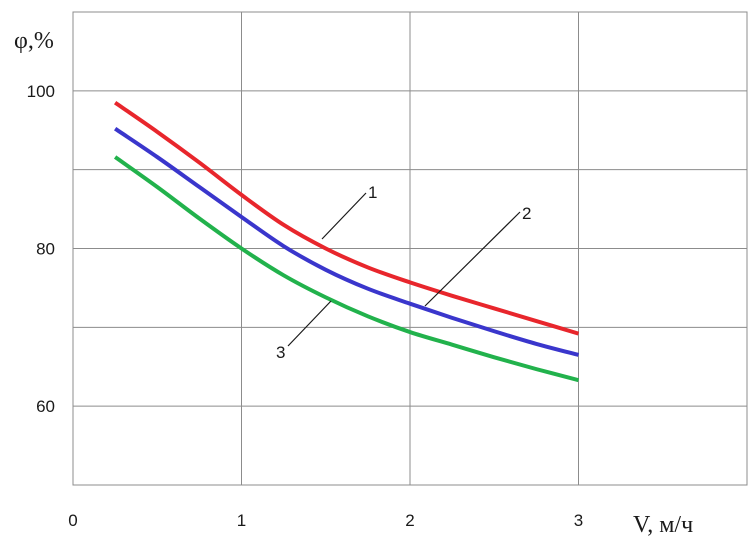 Image resolution: width=755 pixels, height=550 pixels. What do you see at coordinates (578, 520) in the screenshot?
I see `x-tick-label: 3` at bounding box center [578, 520].